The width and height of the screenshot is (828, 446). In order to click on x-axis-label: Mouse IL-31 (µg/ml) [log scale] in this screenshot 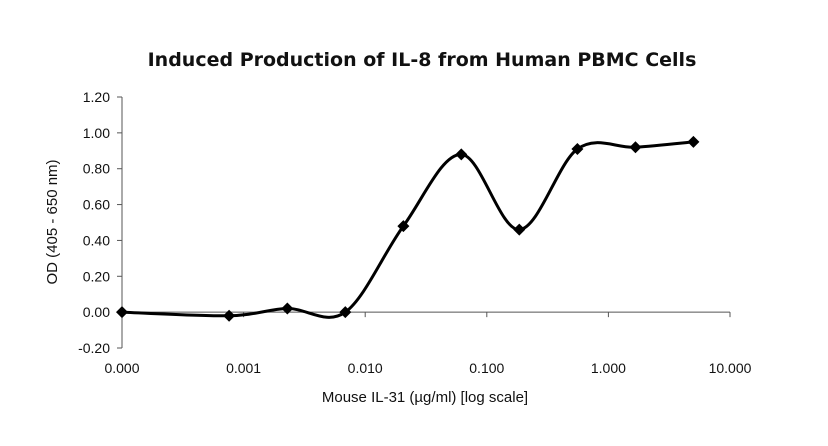, I will do `click(425, 397)`.